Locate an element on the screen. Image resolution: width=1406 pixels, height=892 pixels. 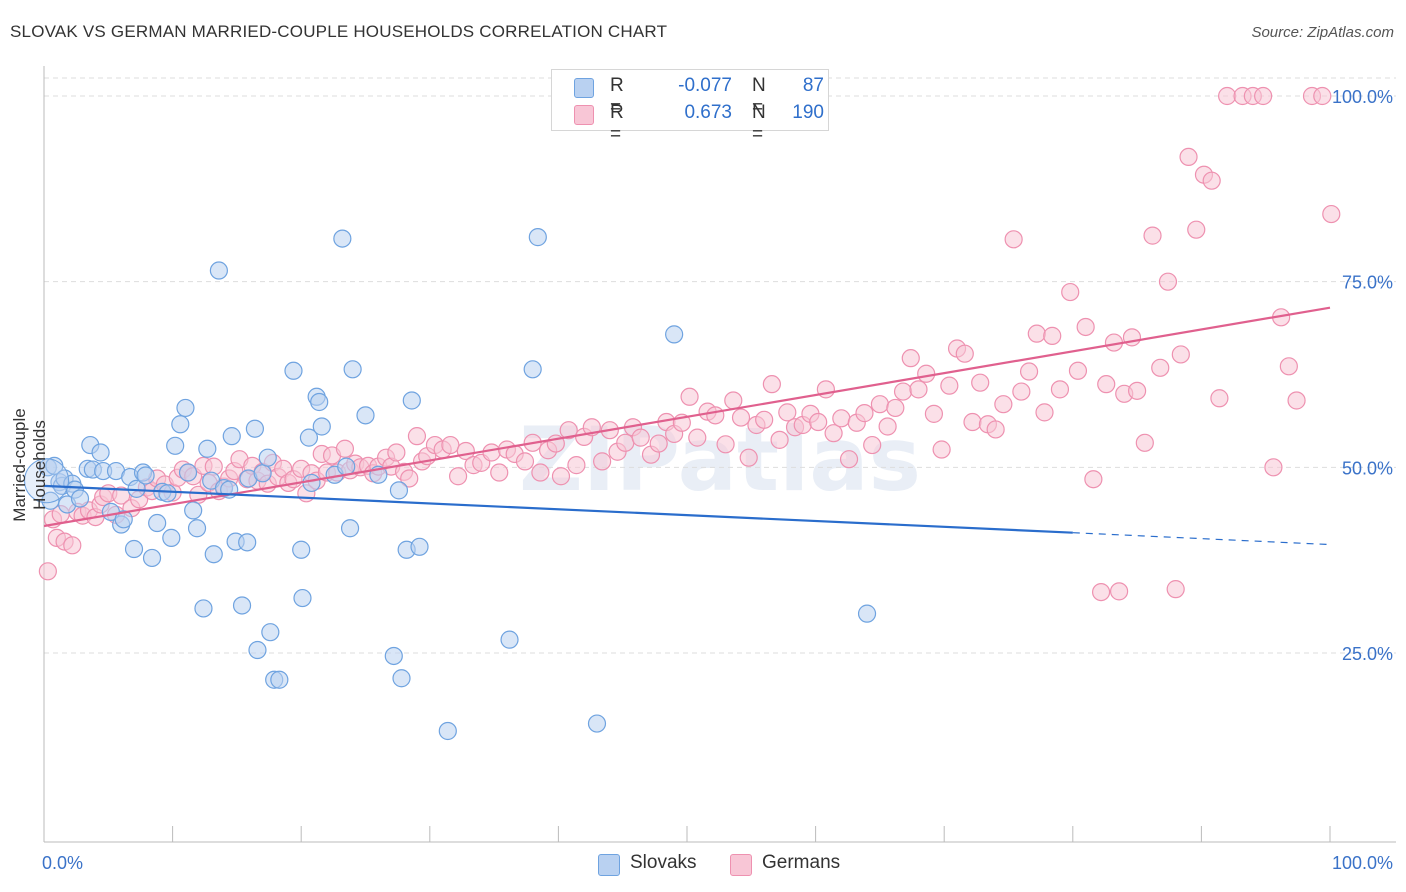
slovaks-legend-swatch is located at coordinates (609, 865).